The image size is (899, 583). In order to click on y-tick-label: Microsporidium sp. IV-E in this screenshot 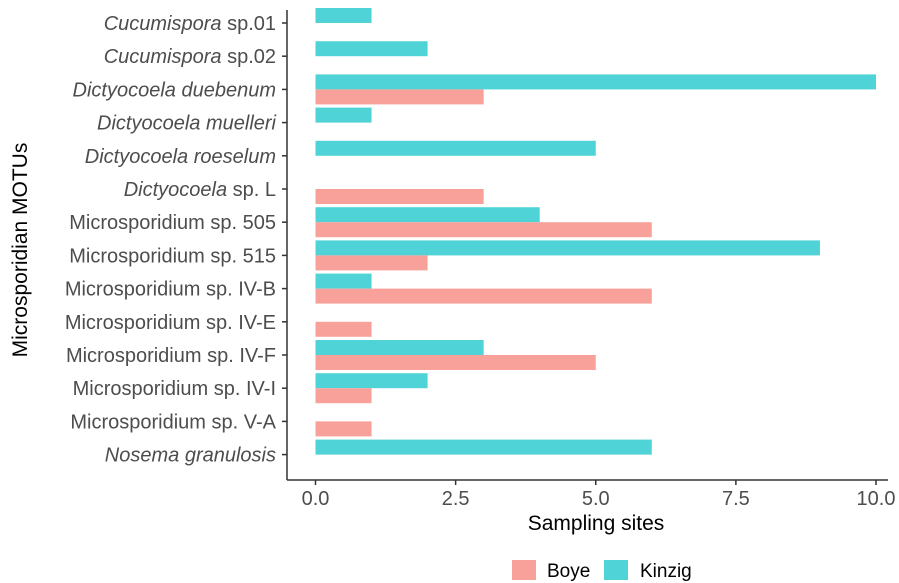, I will do `click(170, 323)`.